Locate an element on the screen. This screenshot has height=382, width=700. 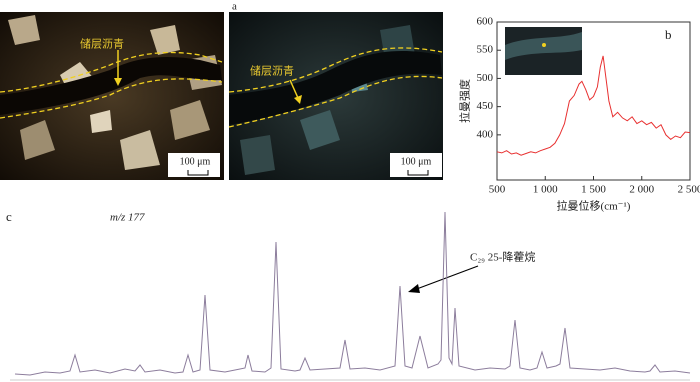
data-line is located at coordinates (593, 105).